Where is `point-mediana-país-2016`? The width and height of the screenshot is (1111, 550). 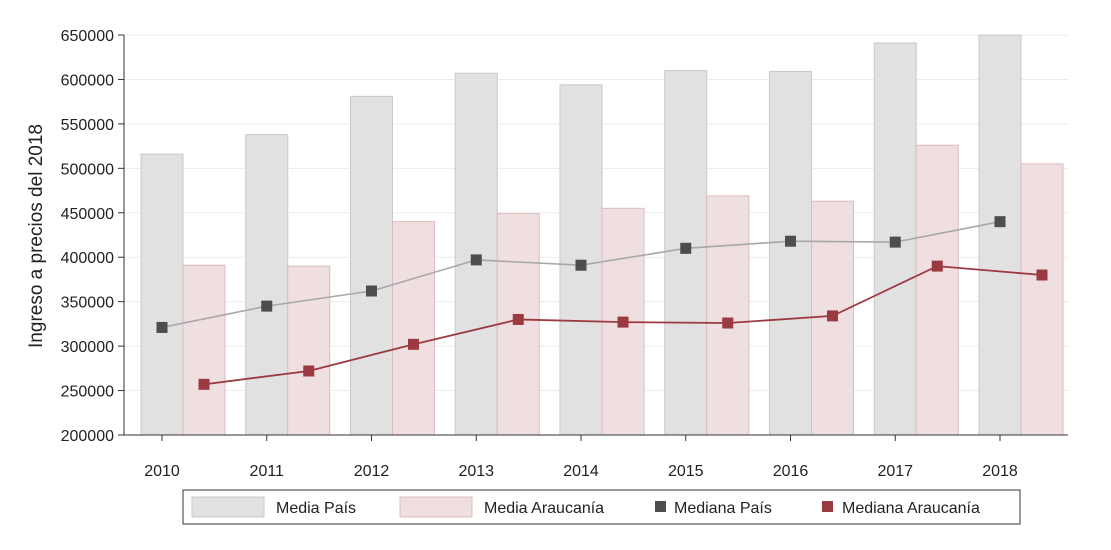
point-mediana-país-2016 is located at coordinates (790, 241).